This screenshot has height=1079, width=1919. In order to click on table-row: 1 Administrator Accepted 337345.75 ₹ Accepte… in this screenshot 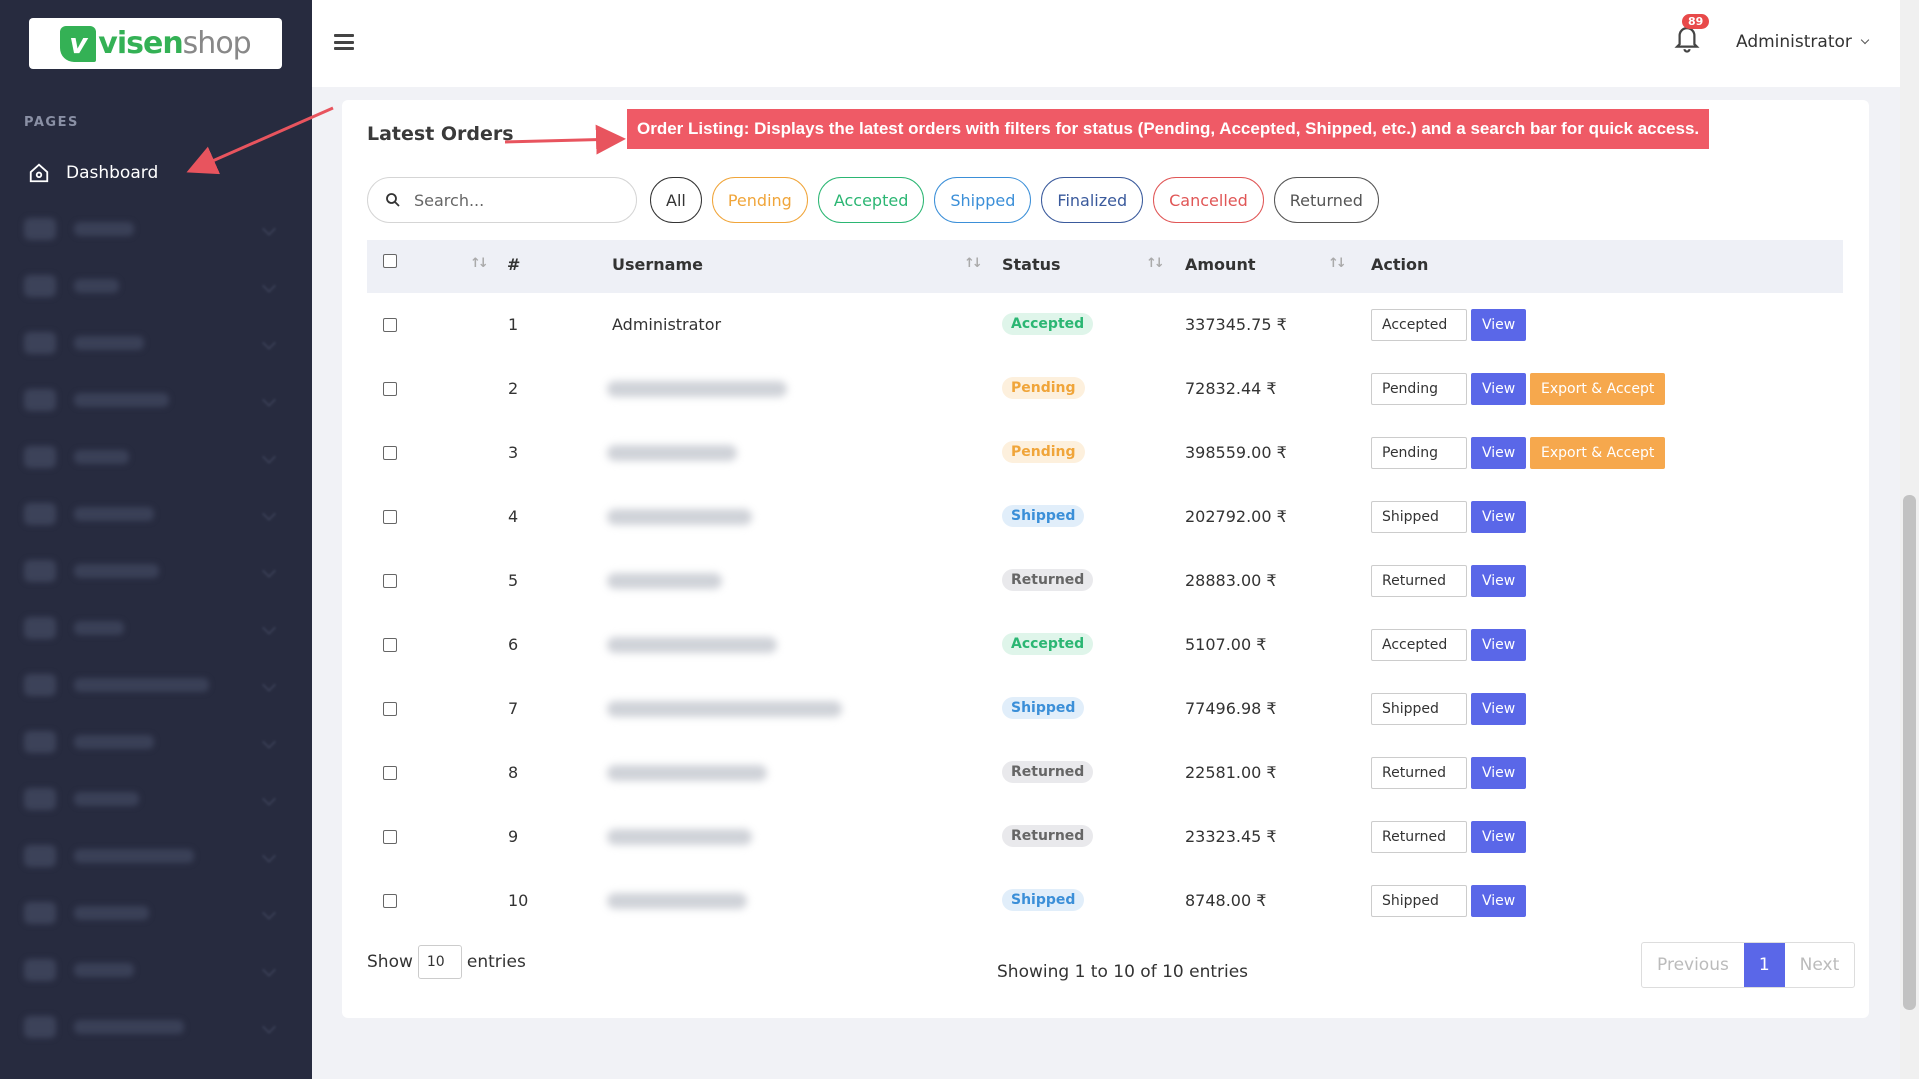, I will do `click(1105, 325)`.